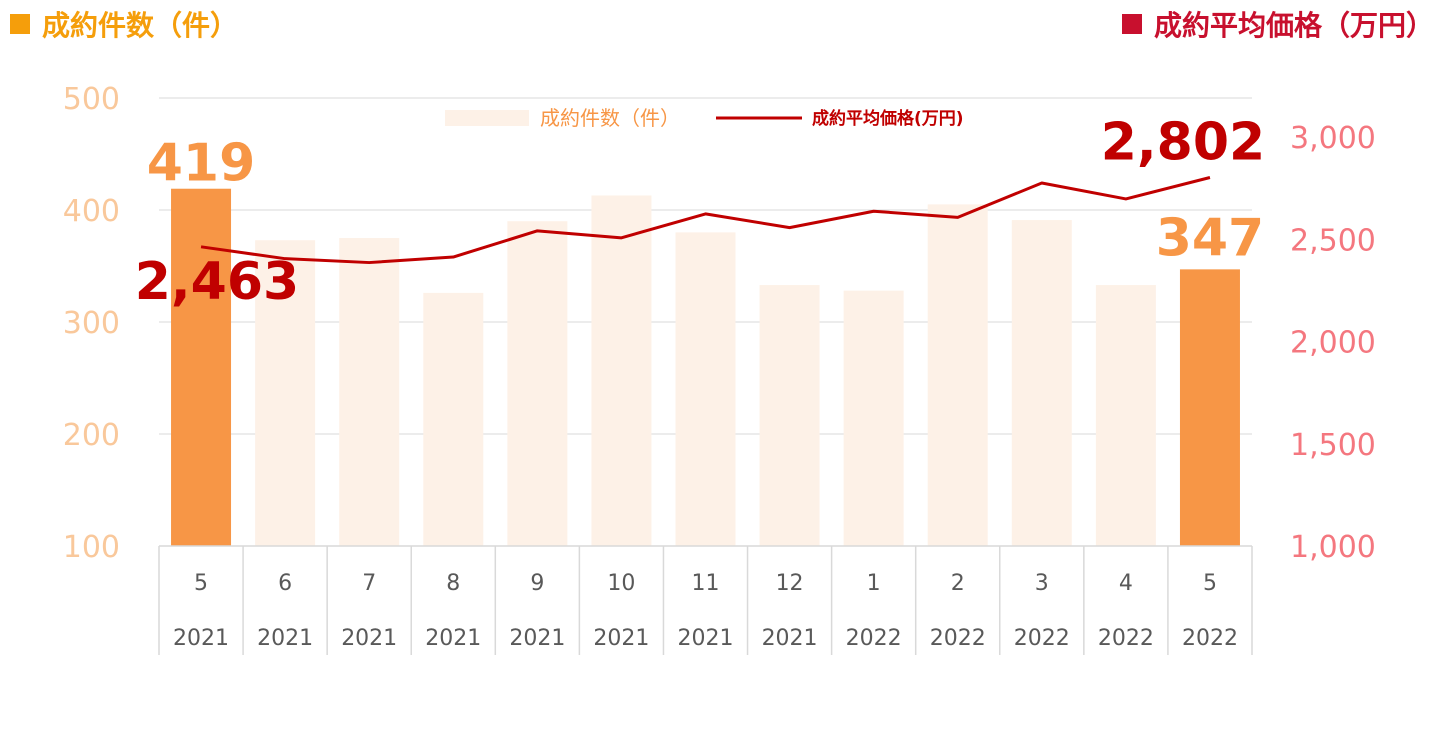  I want to click on right-axis-tick-label: 3,000, so click(1333, 138).